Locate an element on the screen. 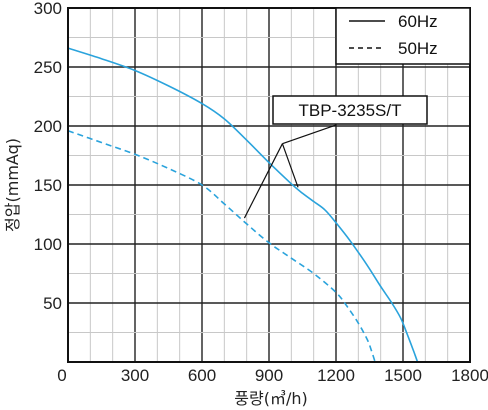  legend-box is located at coordinates (403, 36).